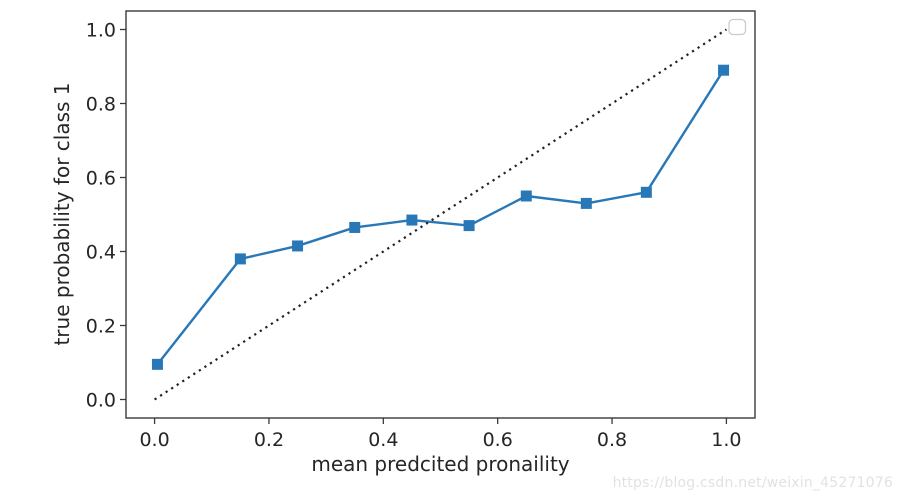 This screenshot has height=499, width=905. What do you see at coordinates (101, 31) in the screenshot?
I see `y-tick-label: 1.0` at bounding box center [101, 31].